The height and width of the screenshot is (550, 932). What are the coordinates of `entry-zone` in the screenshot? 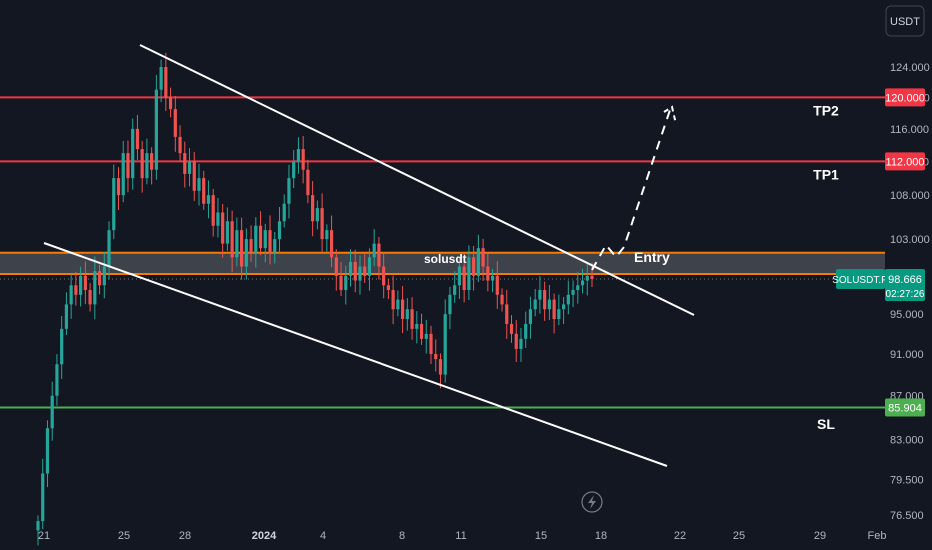 It's located at (442, 263).